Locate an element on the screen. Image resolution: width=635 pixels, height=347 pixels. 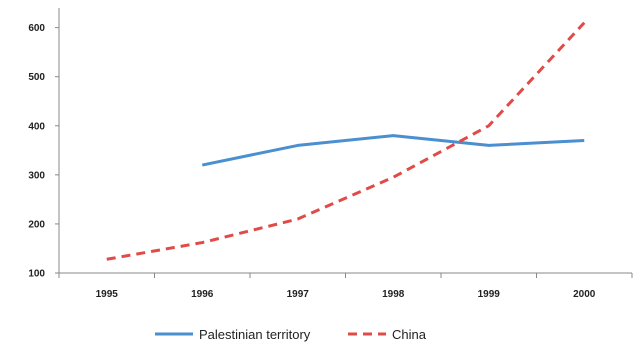
x-tick-label: 1998 is located at coordinates (393, 294).